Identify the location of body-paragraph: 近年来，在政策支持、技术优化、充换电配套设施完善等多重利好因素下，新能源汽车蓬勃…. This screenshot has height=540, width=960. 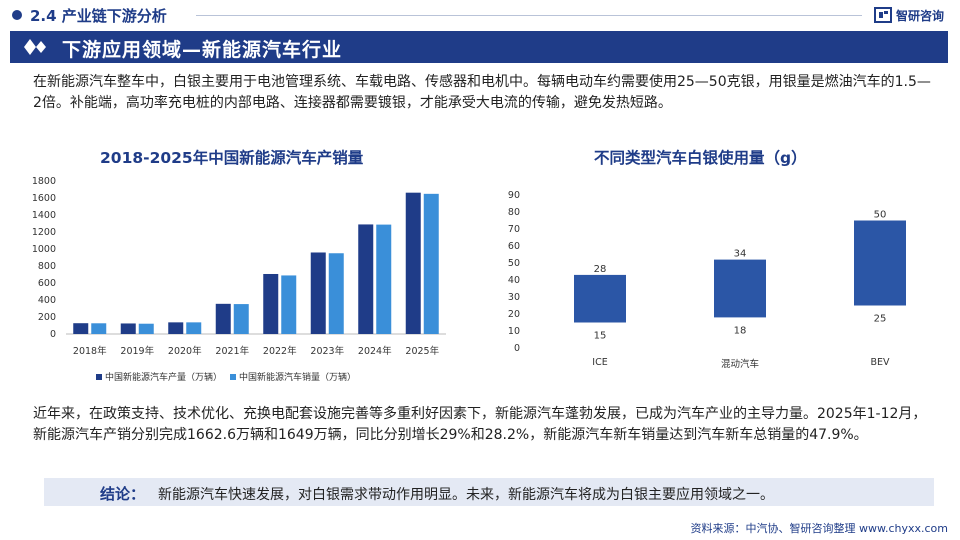
(480, 424).